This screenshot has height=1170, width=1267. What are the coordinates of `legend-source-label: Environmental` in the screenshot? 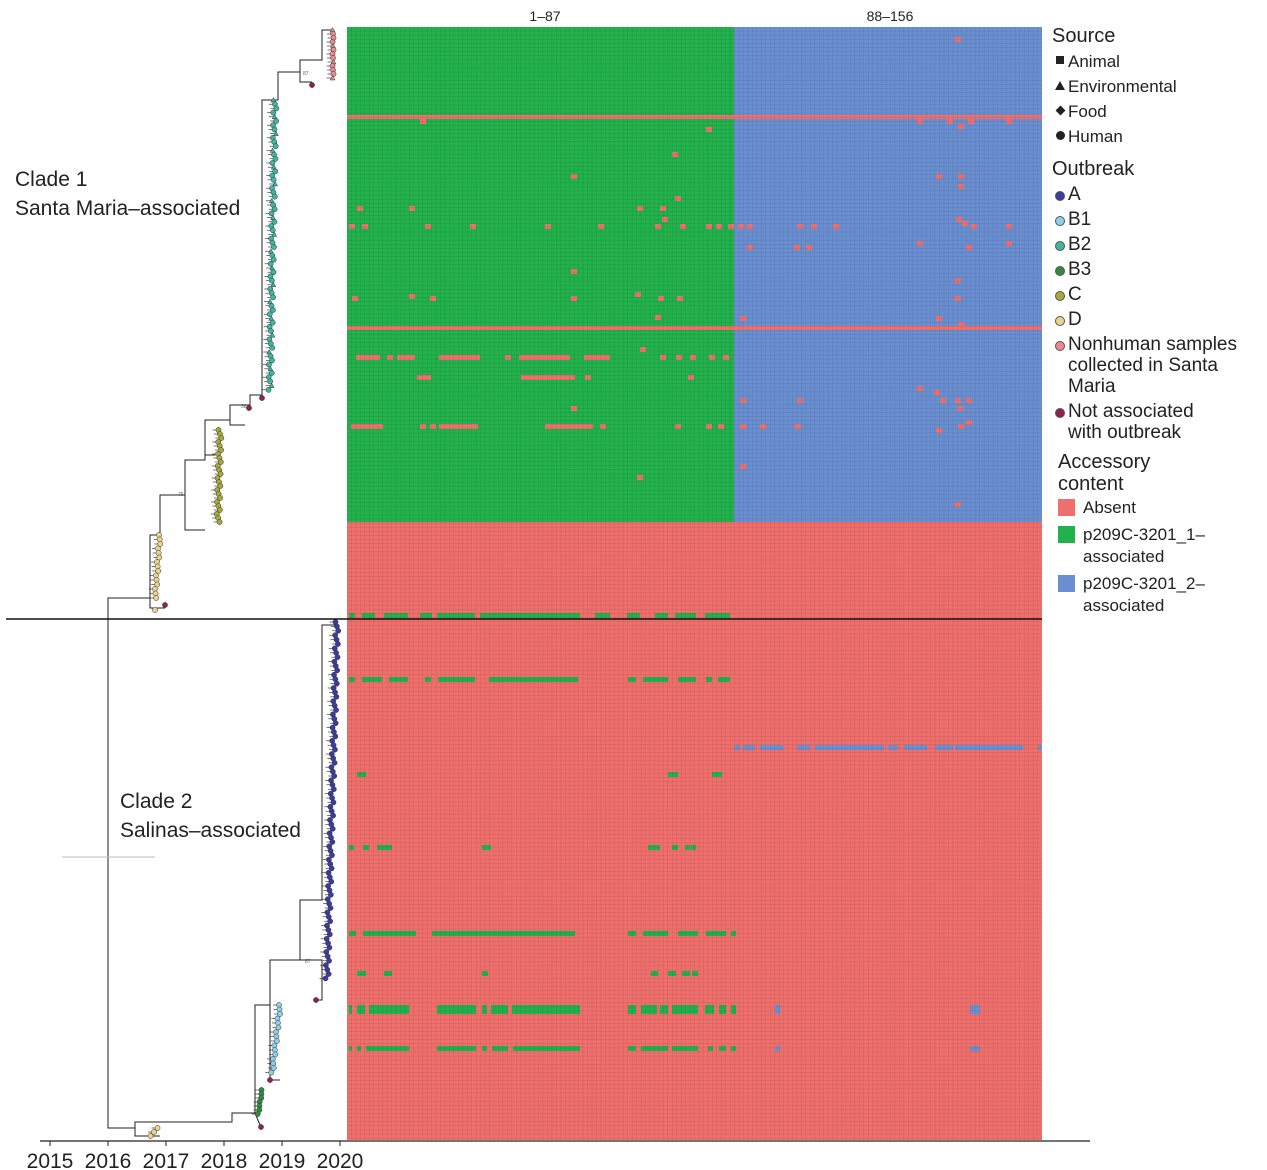 It's located at (1122, 86).